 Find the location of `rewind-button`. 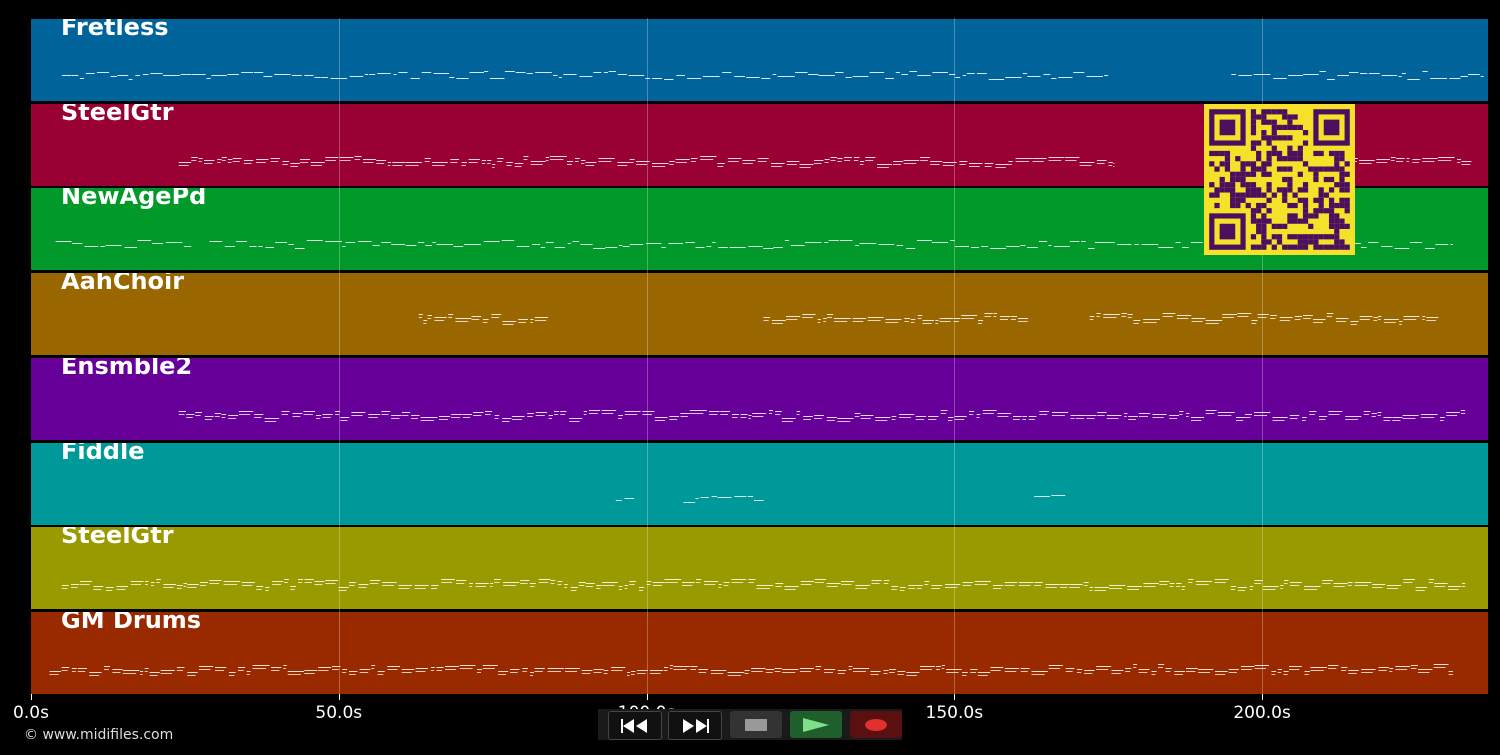

rewind-button is located at coordinates (635, 725).